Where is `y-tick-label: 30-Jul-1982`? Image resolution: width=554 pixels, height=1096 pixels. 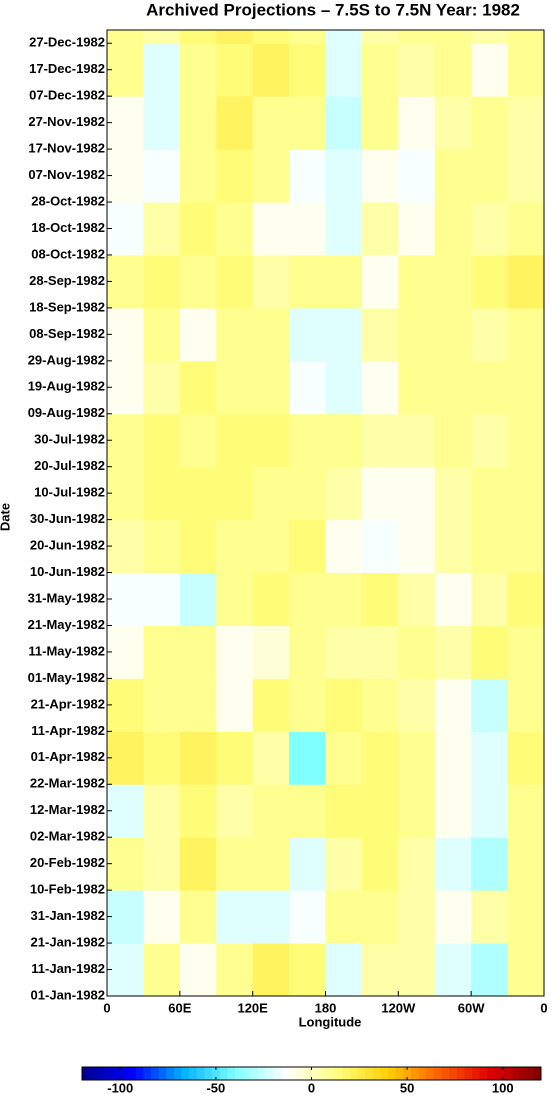
y-tick-label: 30-Jul-1982 is located at coordinates (69, 439).